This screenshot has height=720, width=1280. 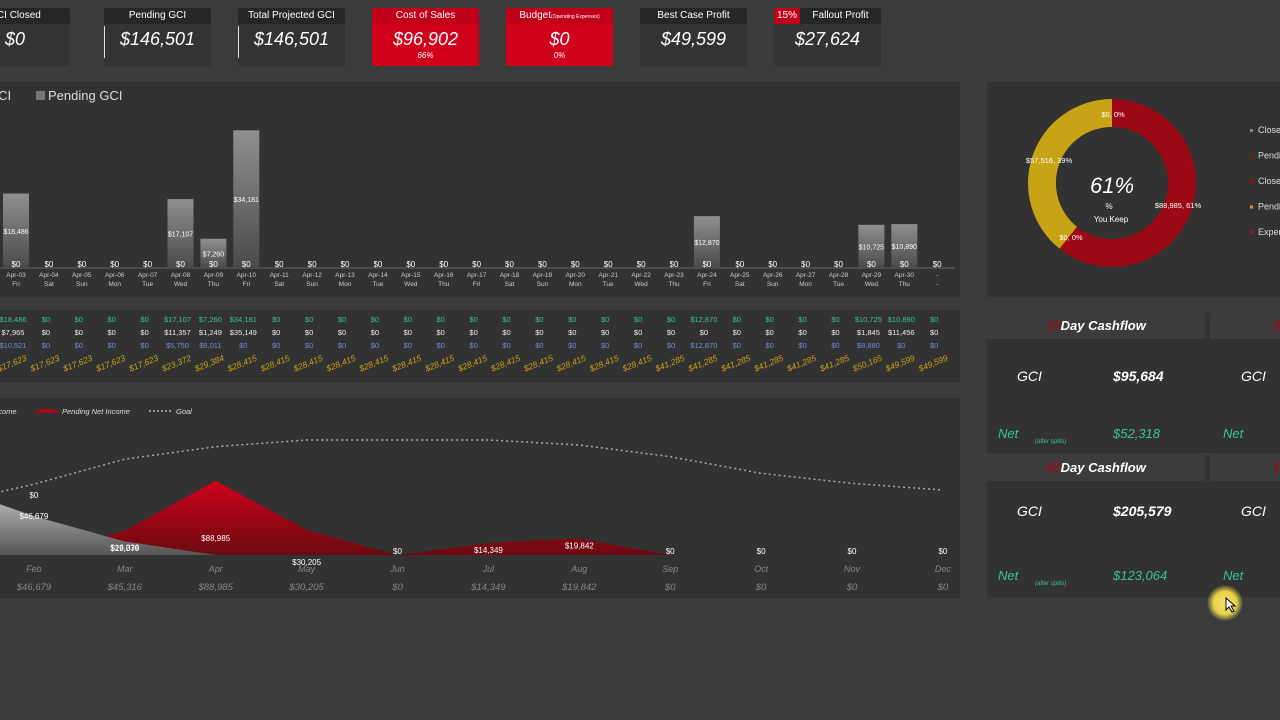 I want to click on table-cell: $18,486, so click(x=13, y=319).